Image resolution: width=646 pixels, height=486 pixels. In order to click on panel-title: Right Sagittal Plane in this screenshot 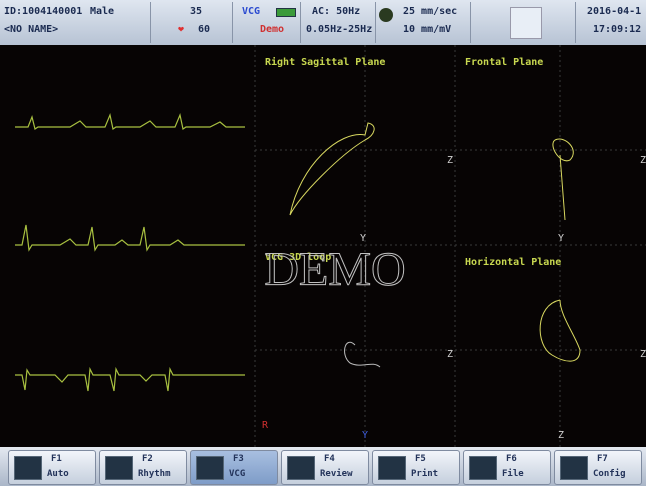, I will do `click(325, 62)`.